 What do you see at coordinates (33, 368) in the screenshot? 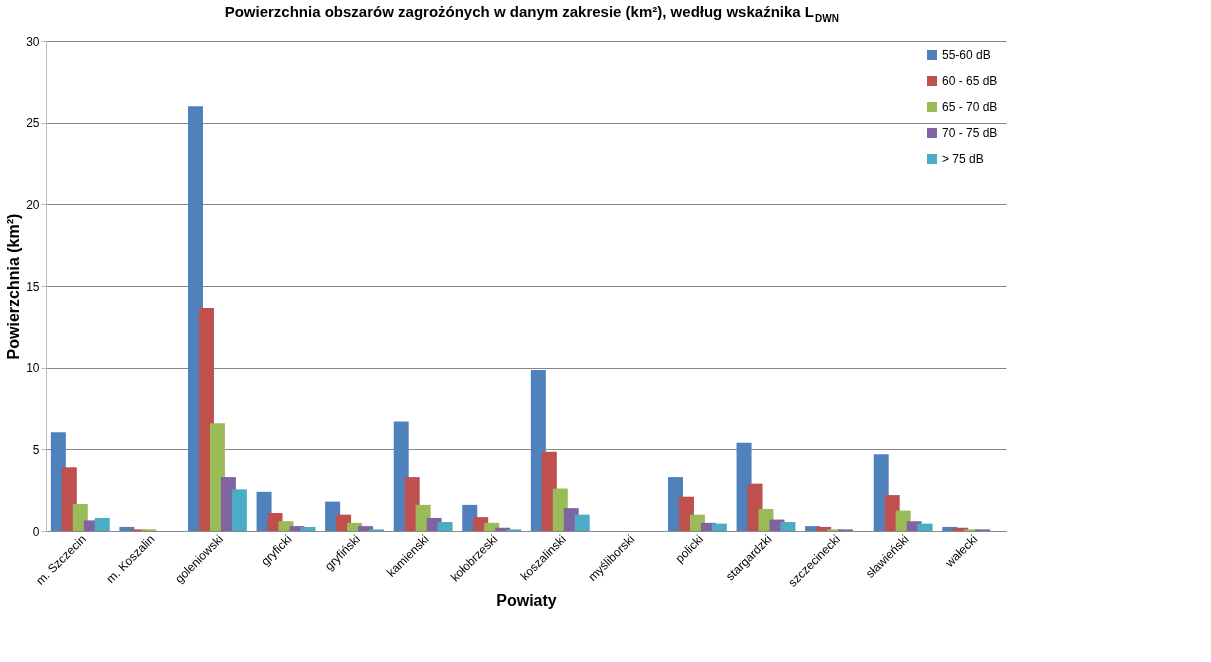
I see `y-tick-label: 10` at bounding box center [33, 368].